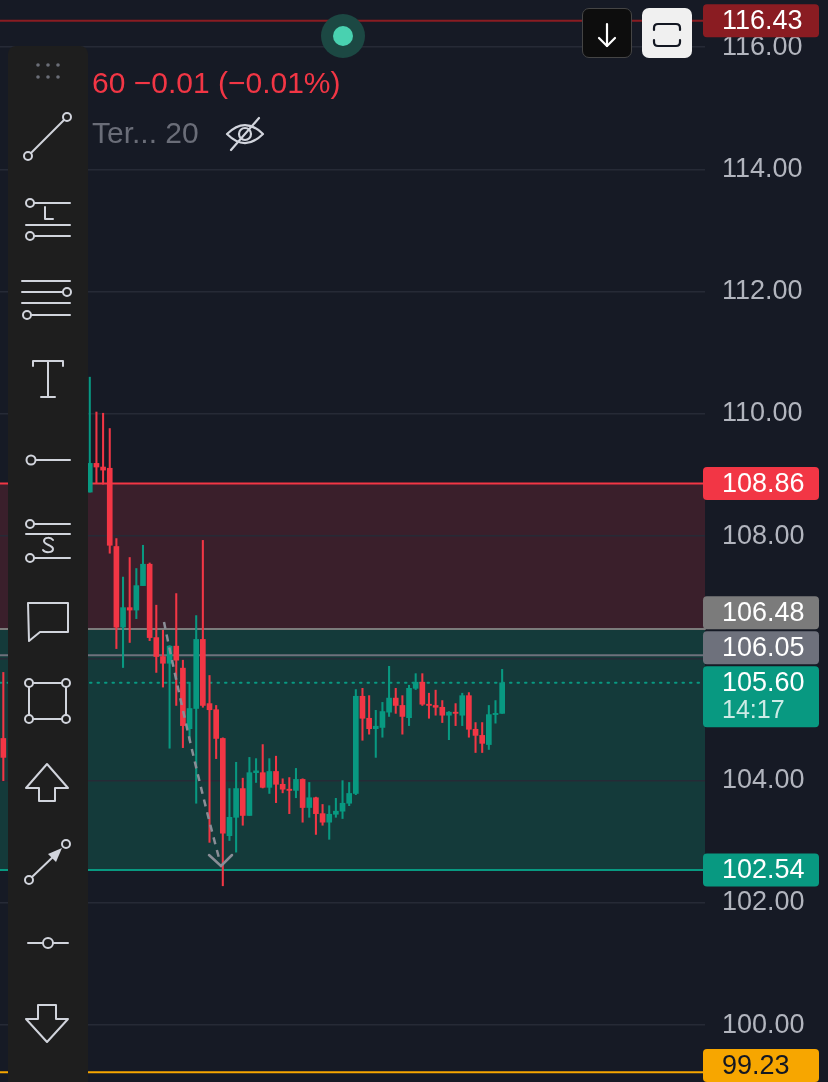  I want to click on annotation: 60 −0.01 (−0.01%), so click(216, 83).